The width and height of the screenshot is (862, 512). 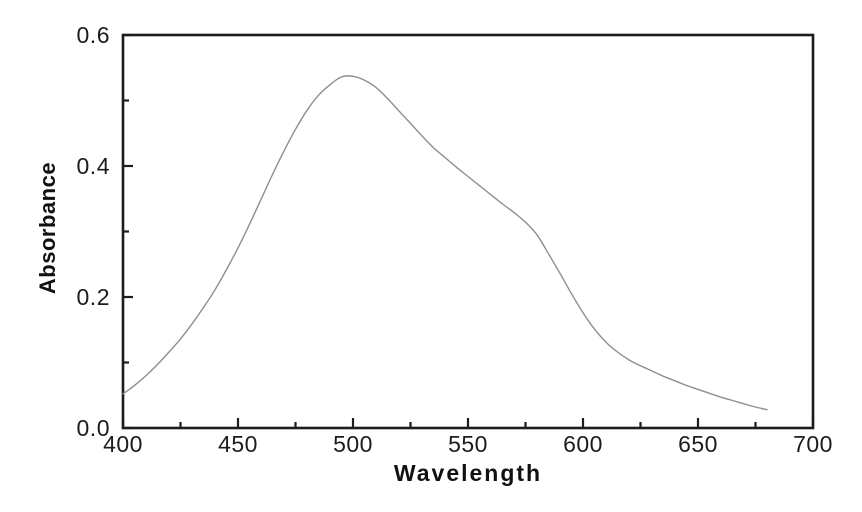 What do you see at coordinates (813, 444) in the screenshot?
I see `x-tick-label: 700` at bounding box center [813, 444].